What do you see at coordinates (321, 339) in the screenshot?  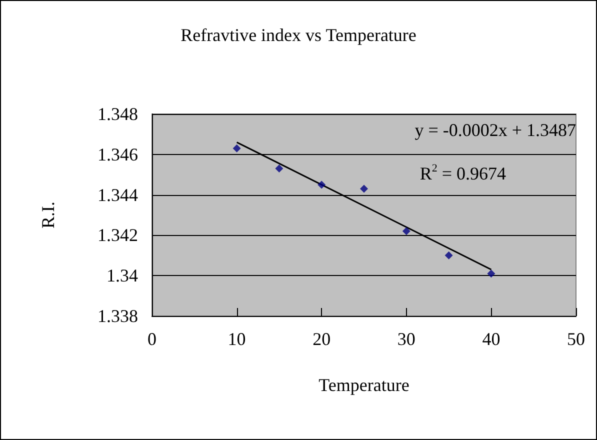 I see `x-tick-label: 20` at bounding box center [321, 339].